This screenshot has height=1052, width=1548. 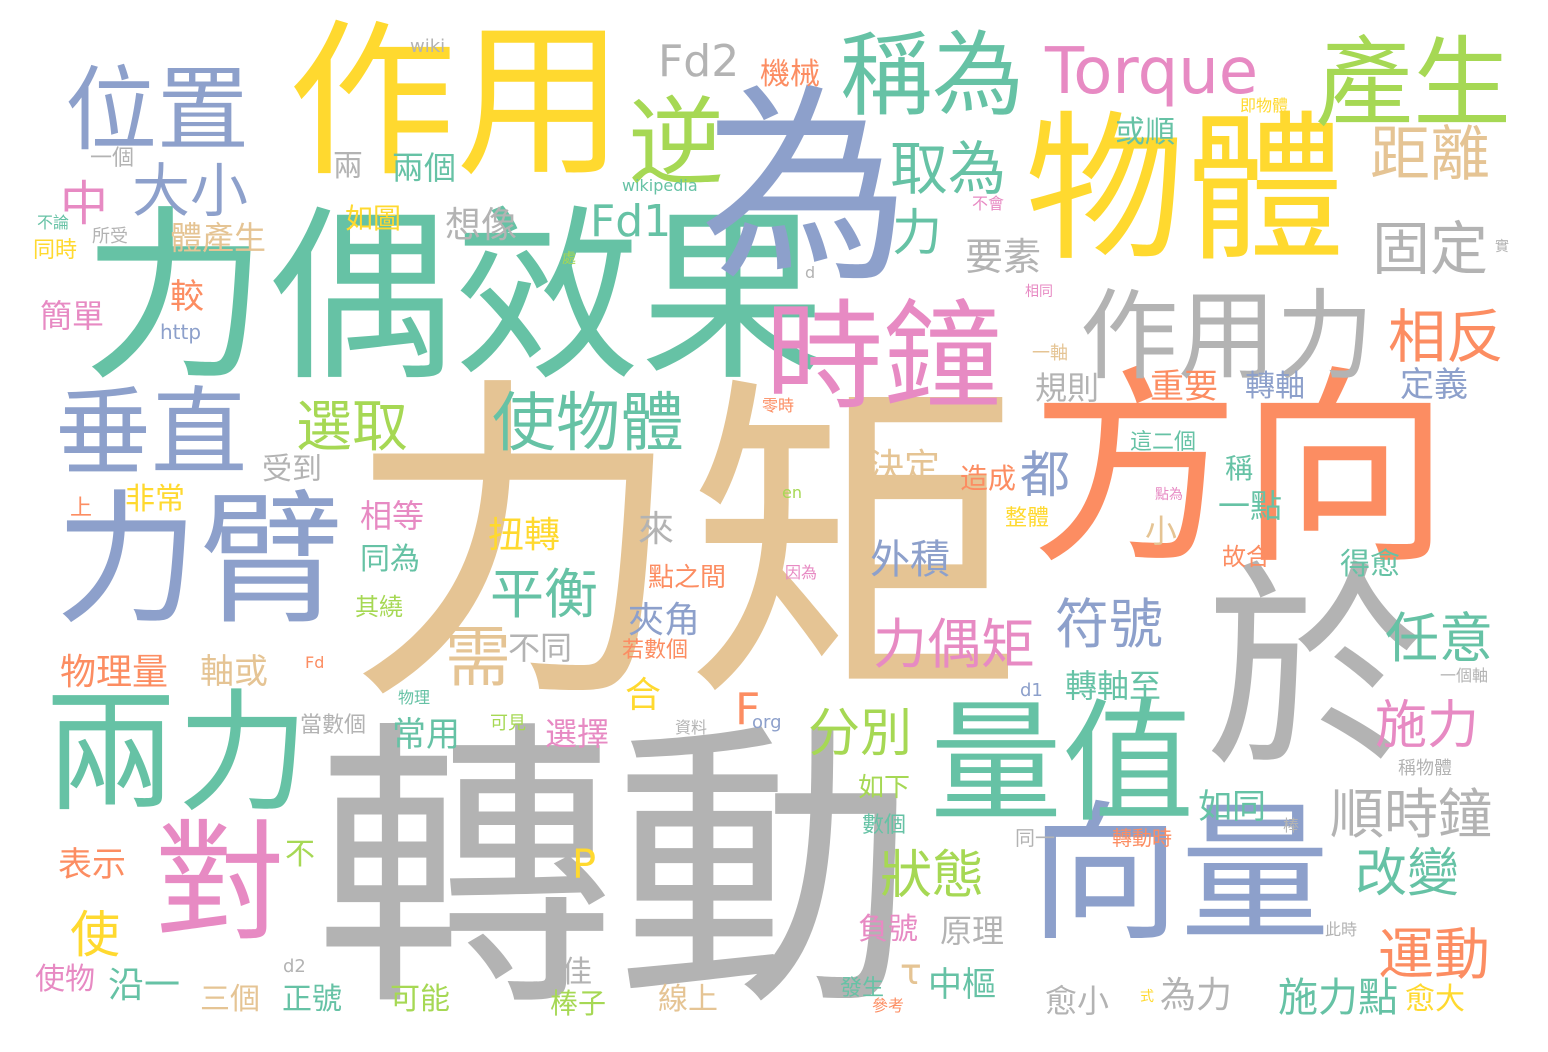 I want to click on word-physics: 物理, so click(x=414, y=697).